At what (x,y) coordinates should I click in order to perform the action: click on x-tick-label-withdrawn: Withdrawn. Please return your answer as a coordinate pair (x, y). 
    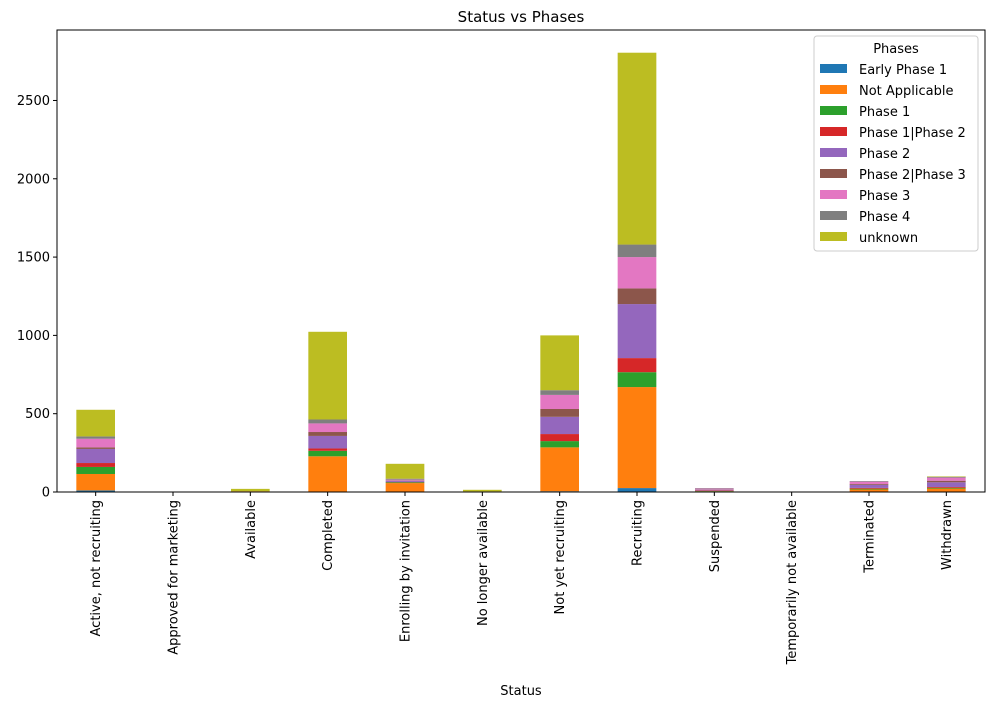
    Looking at the image, I should click on (947, 535).